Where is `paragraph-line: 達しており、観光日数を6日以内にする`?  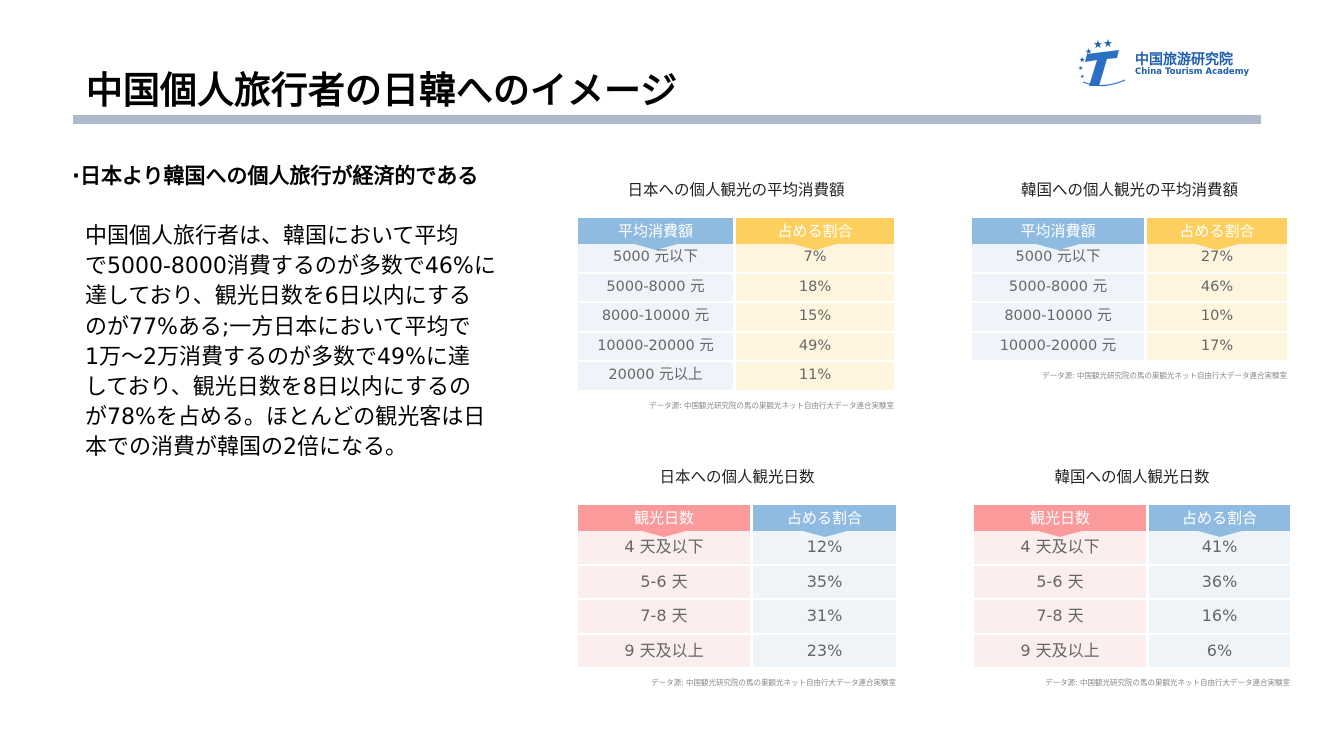 paragraph-line: 達しており、観光日数を6日以内にする is located at coordinates (278, 297).